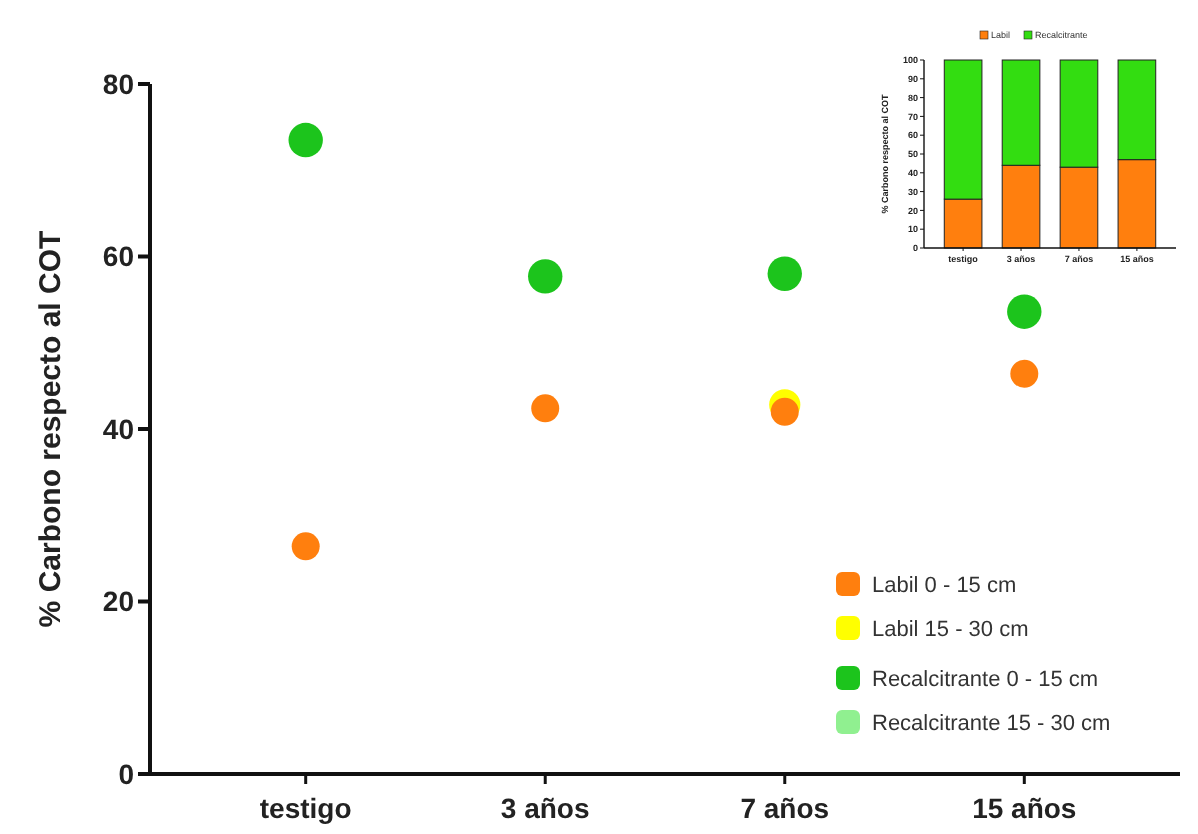 The image size is (1198, 834). I want to click on y-tick-label: 20, so click(118, 601).